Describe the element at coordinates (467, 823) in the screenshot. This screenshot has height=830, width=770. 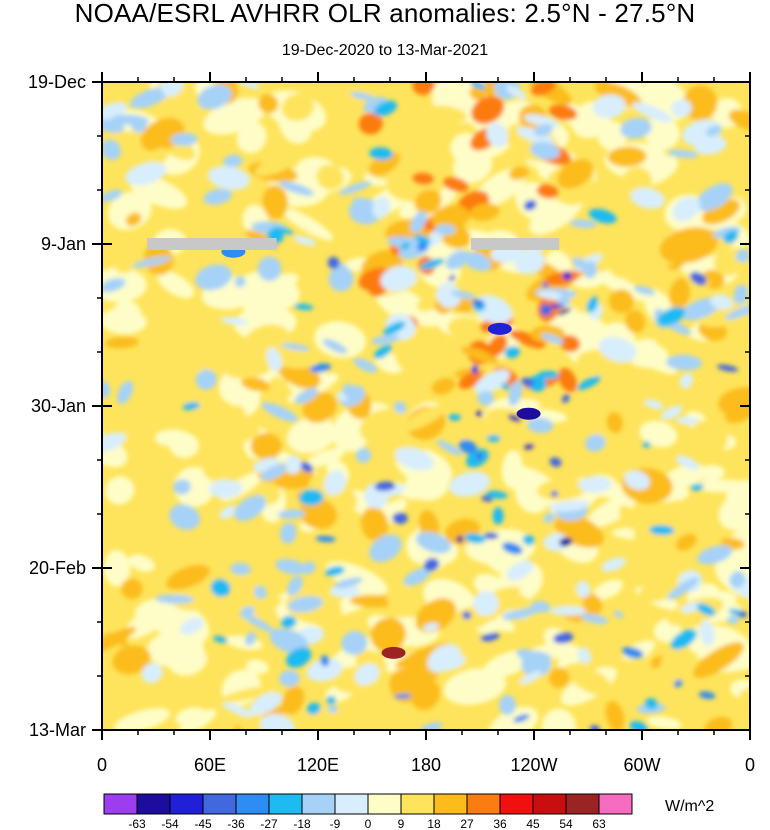
I see `colorbar-label: 27` at that location.